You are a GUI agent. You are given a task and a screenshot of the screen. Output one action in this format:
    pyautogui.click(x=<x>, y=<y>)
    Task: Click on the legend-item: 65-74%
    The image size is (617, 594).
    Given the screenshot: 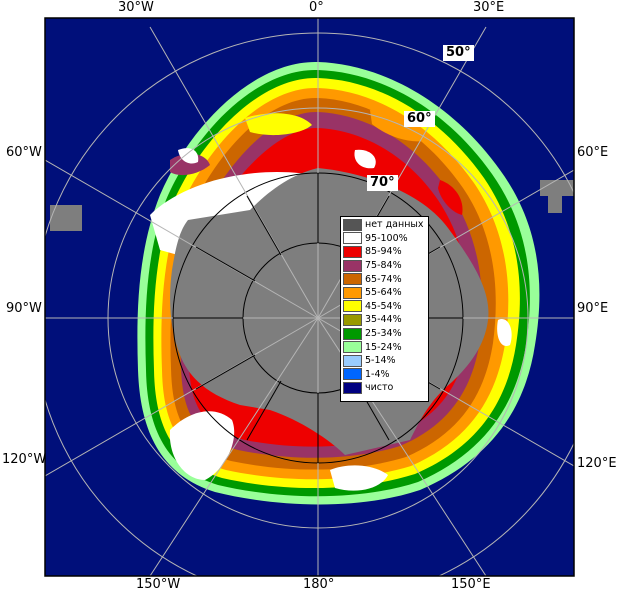 What is the action you would take?
    pyautogui.click(x=384, y=279)
    